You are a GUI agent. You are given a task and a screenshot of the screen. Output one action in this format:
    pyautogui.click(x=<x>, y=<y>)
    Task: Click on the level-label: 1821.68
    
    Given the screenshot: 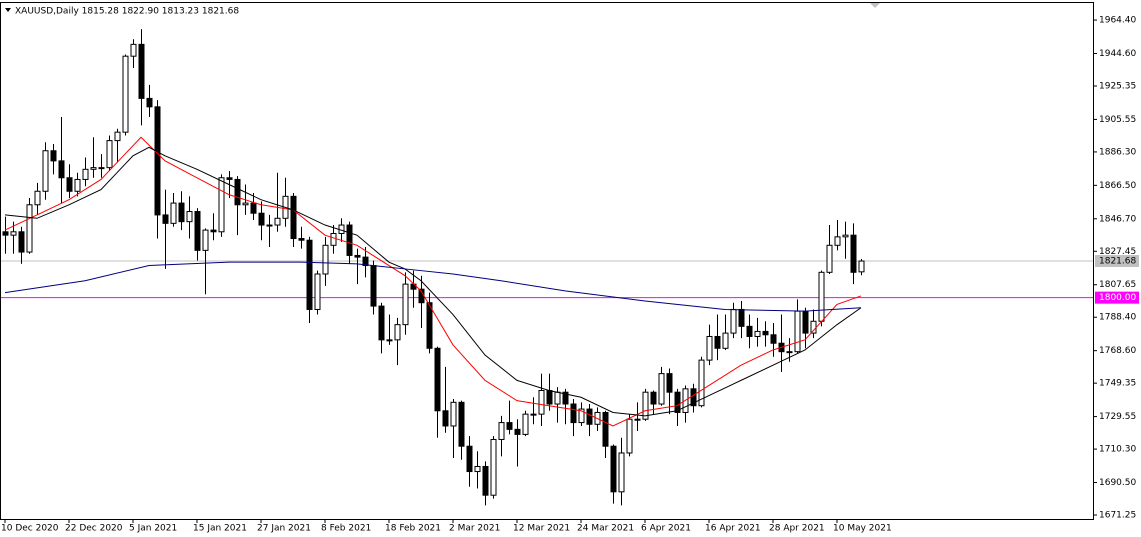 What is the action you would take?
    pyautogui.click(x=1117, y=262)
    